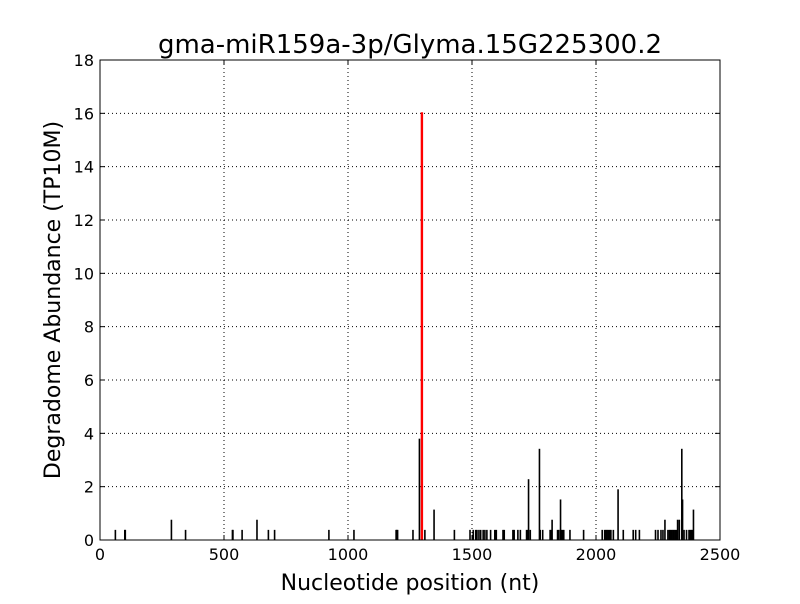 The image size is (800, 604). What do you see at coordinates (84, 167) in the screenshot?
I see `y-tick-label: 14` at bounding box center [84, 167].